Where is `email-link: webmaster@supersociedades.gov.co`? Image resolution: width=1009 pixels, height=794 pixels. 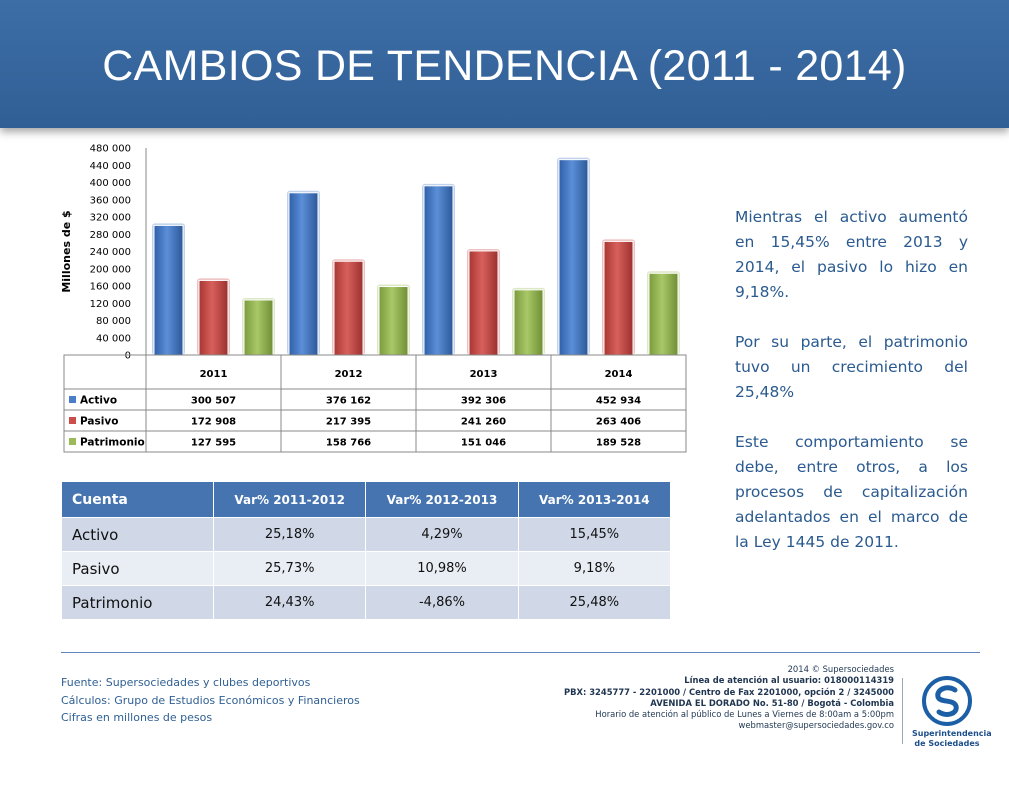
email-link: webmaster@supersociedades.gov.co is located at coordinates (816, 725).